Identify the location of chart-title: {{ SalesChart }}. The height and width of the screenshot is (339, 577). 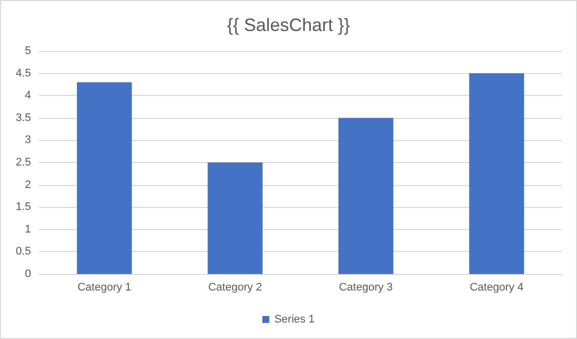
(288, 25).